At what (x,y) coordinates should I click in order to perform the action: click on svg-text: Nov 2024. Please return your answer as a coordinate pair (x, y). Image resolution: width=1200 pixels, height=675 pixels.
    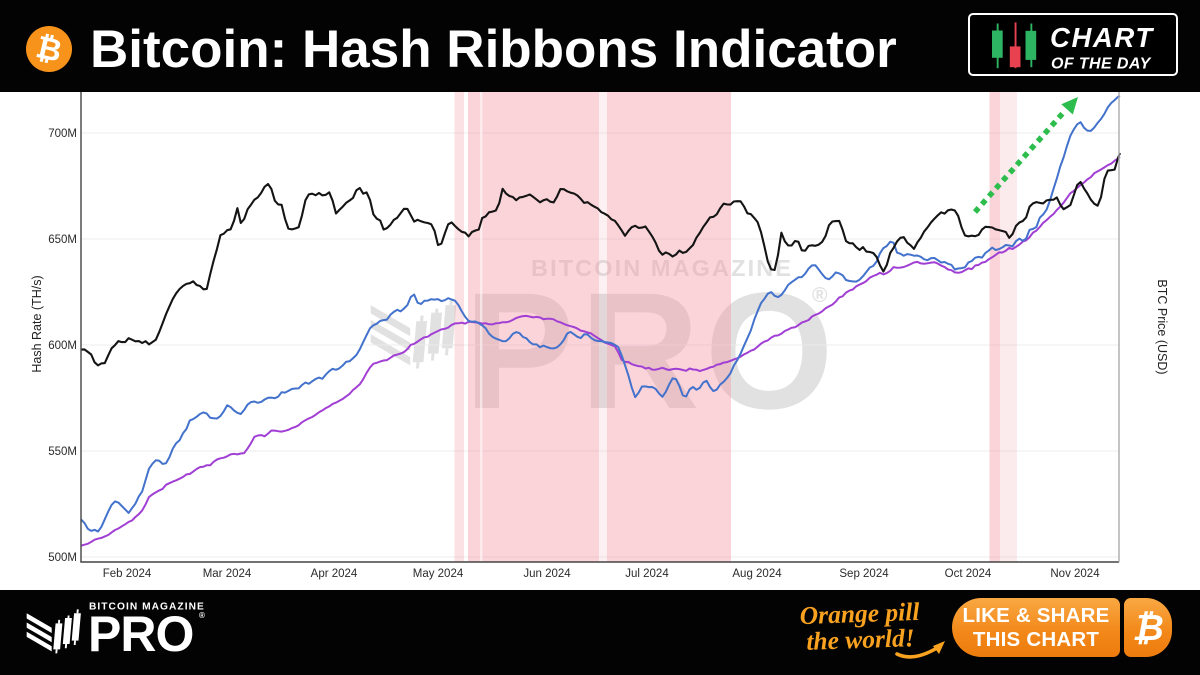
    Looking at the image, I should click on (1075, 574).